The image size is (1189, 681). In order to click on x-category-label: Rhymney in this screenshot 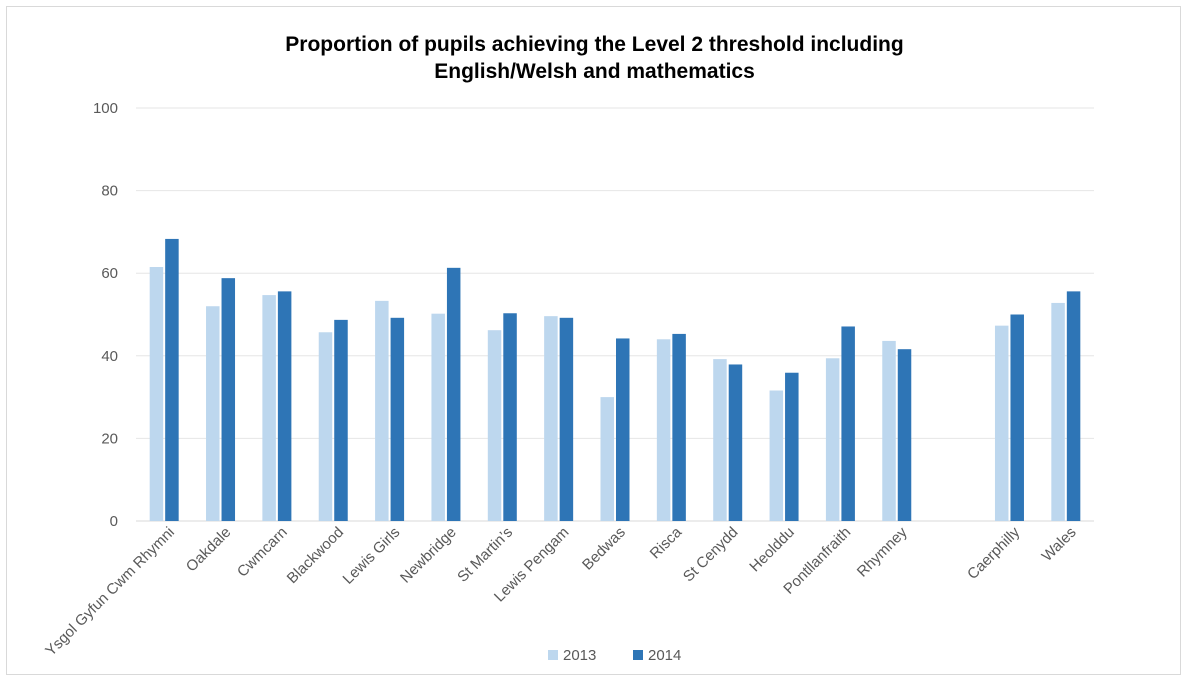, I will do `click(882, 551)`.